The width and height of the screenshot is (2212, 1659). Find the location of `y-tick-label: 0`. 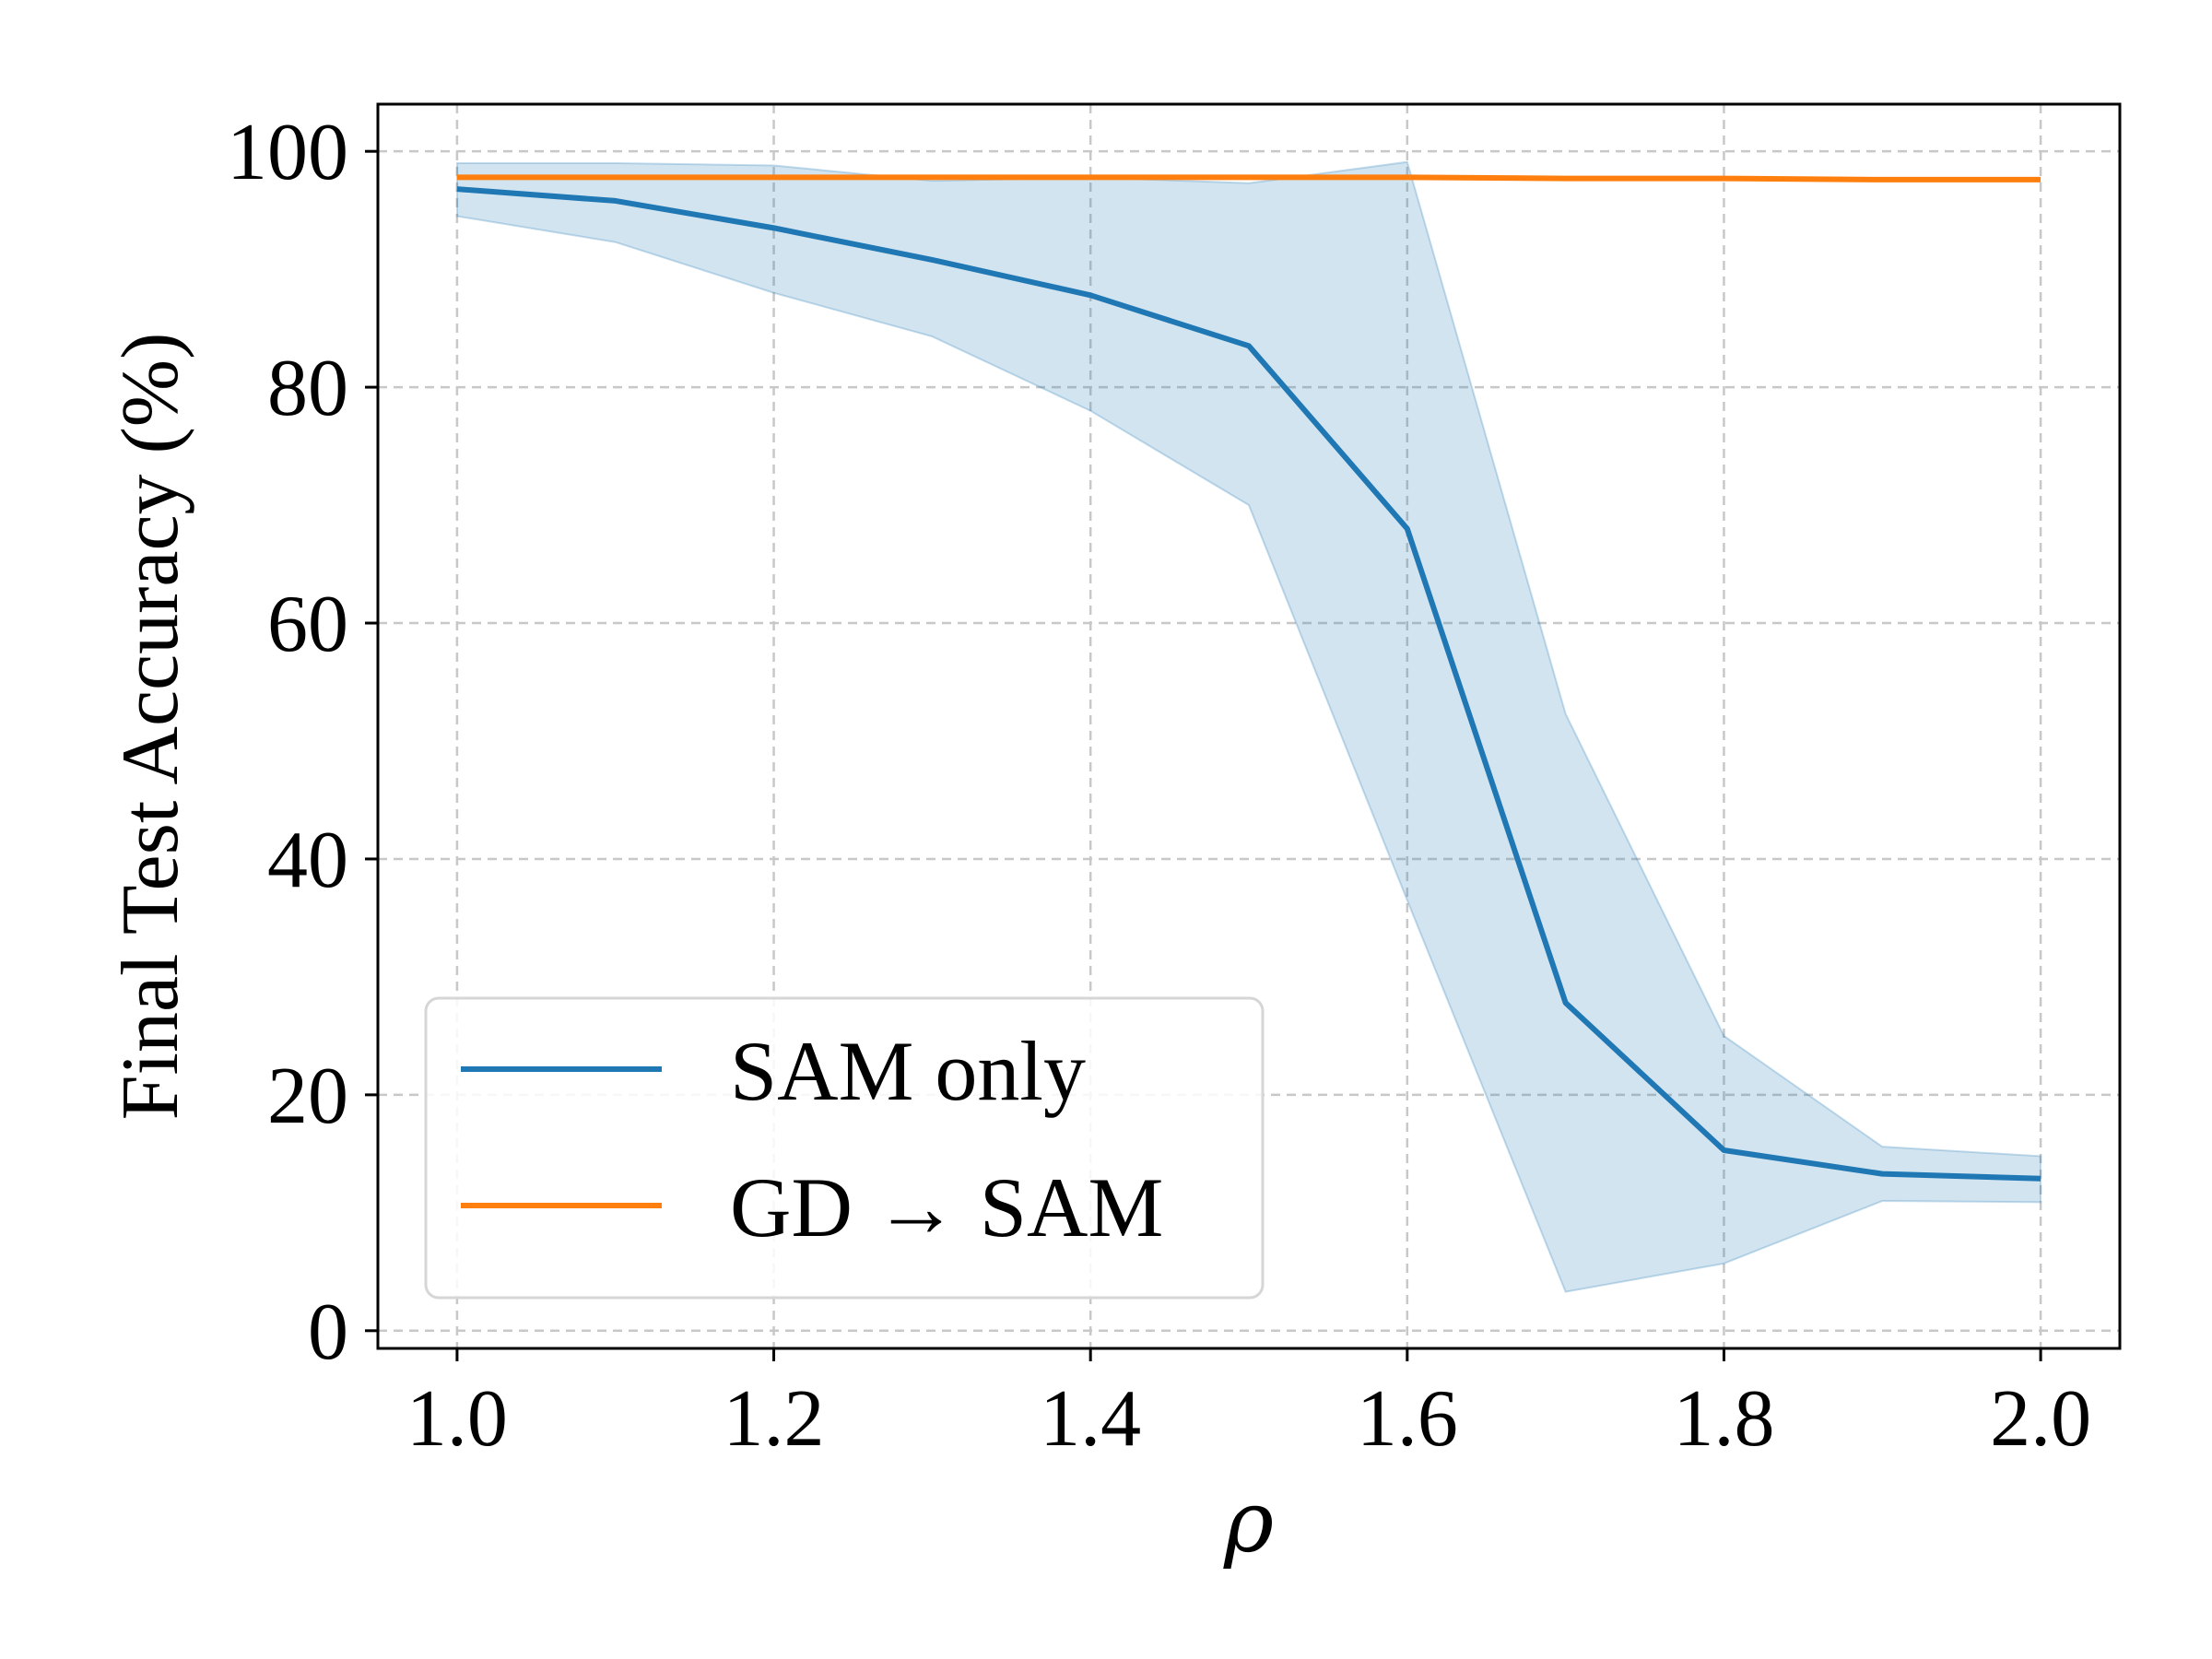

y-tick-label: 0 is located at coordinates (328, 1332).